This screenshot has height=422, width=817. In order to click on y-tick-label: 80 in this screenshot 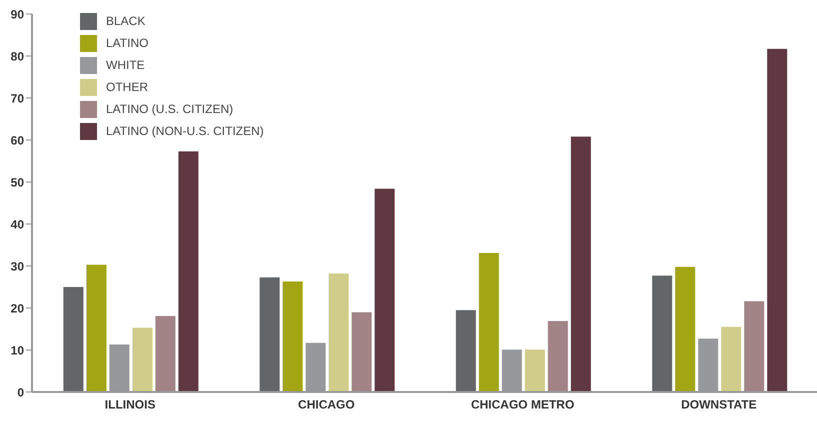, I will do `click(17, 56)`.